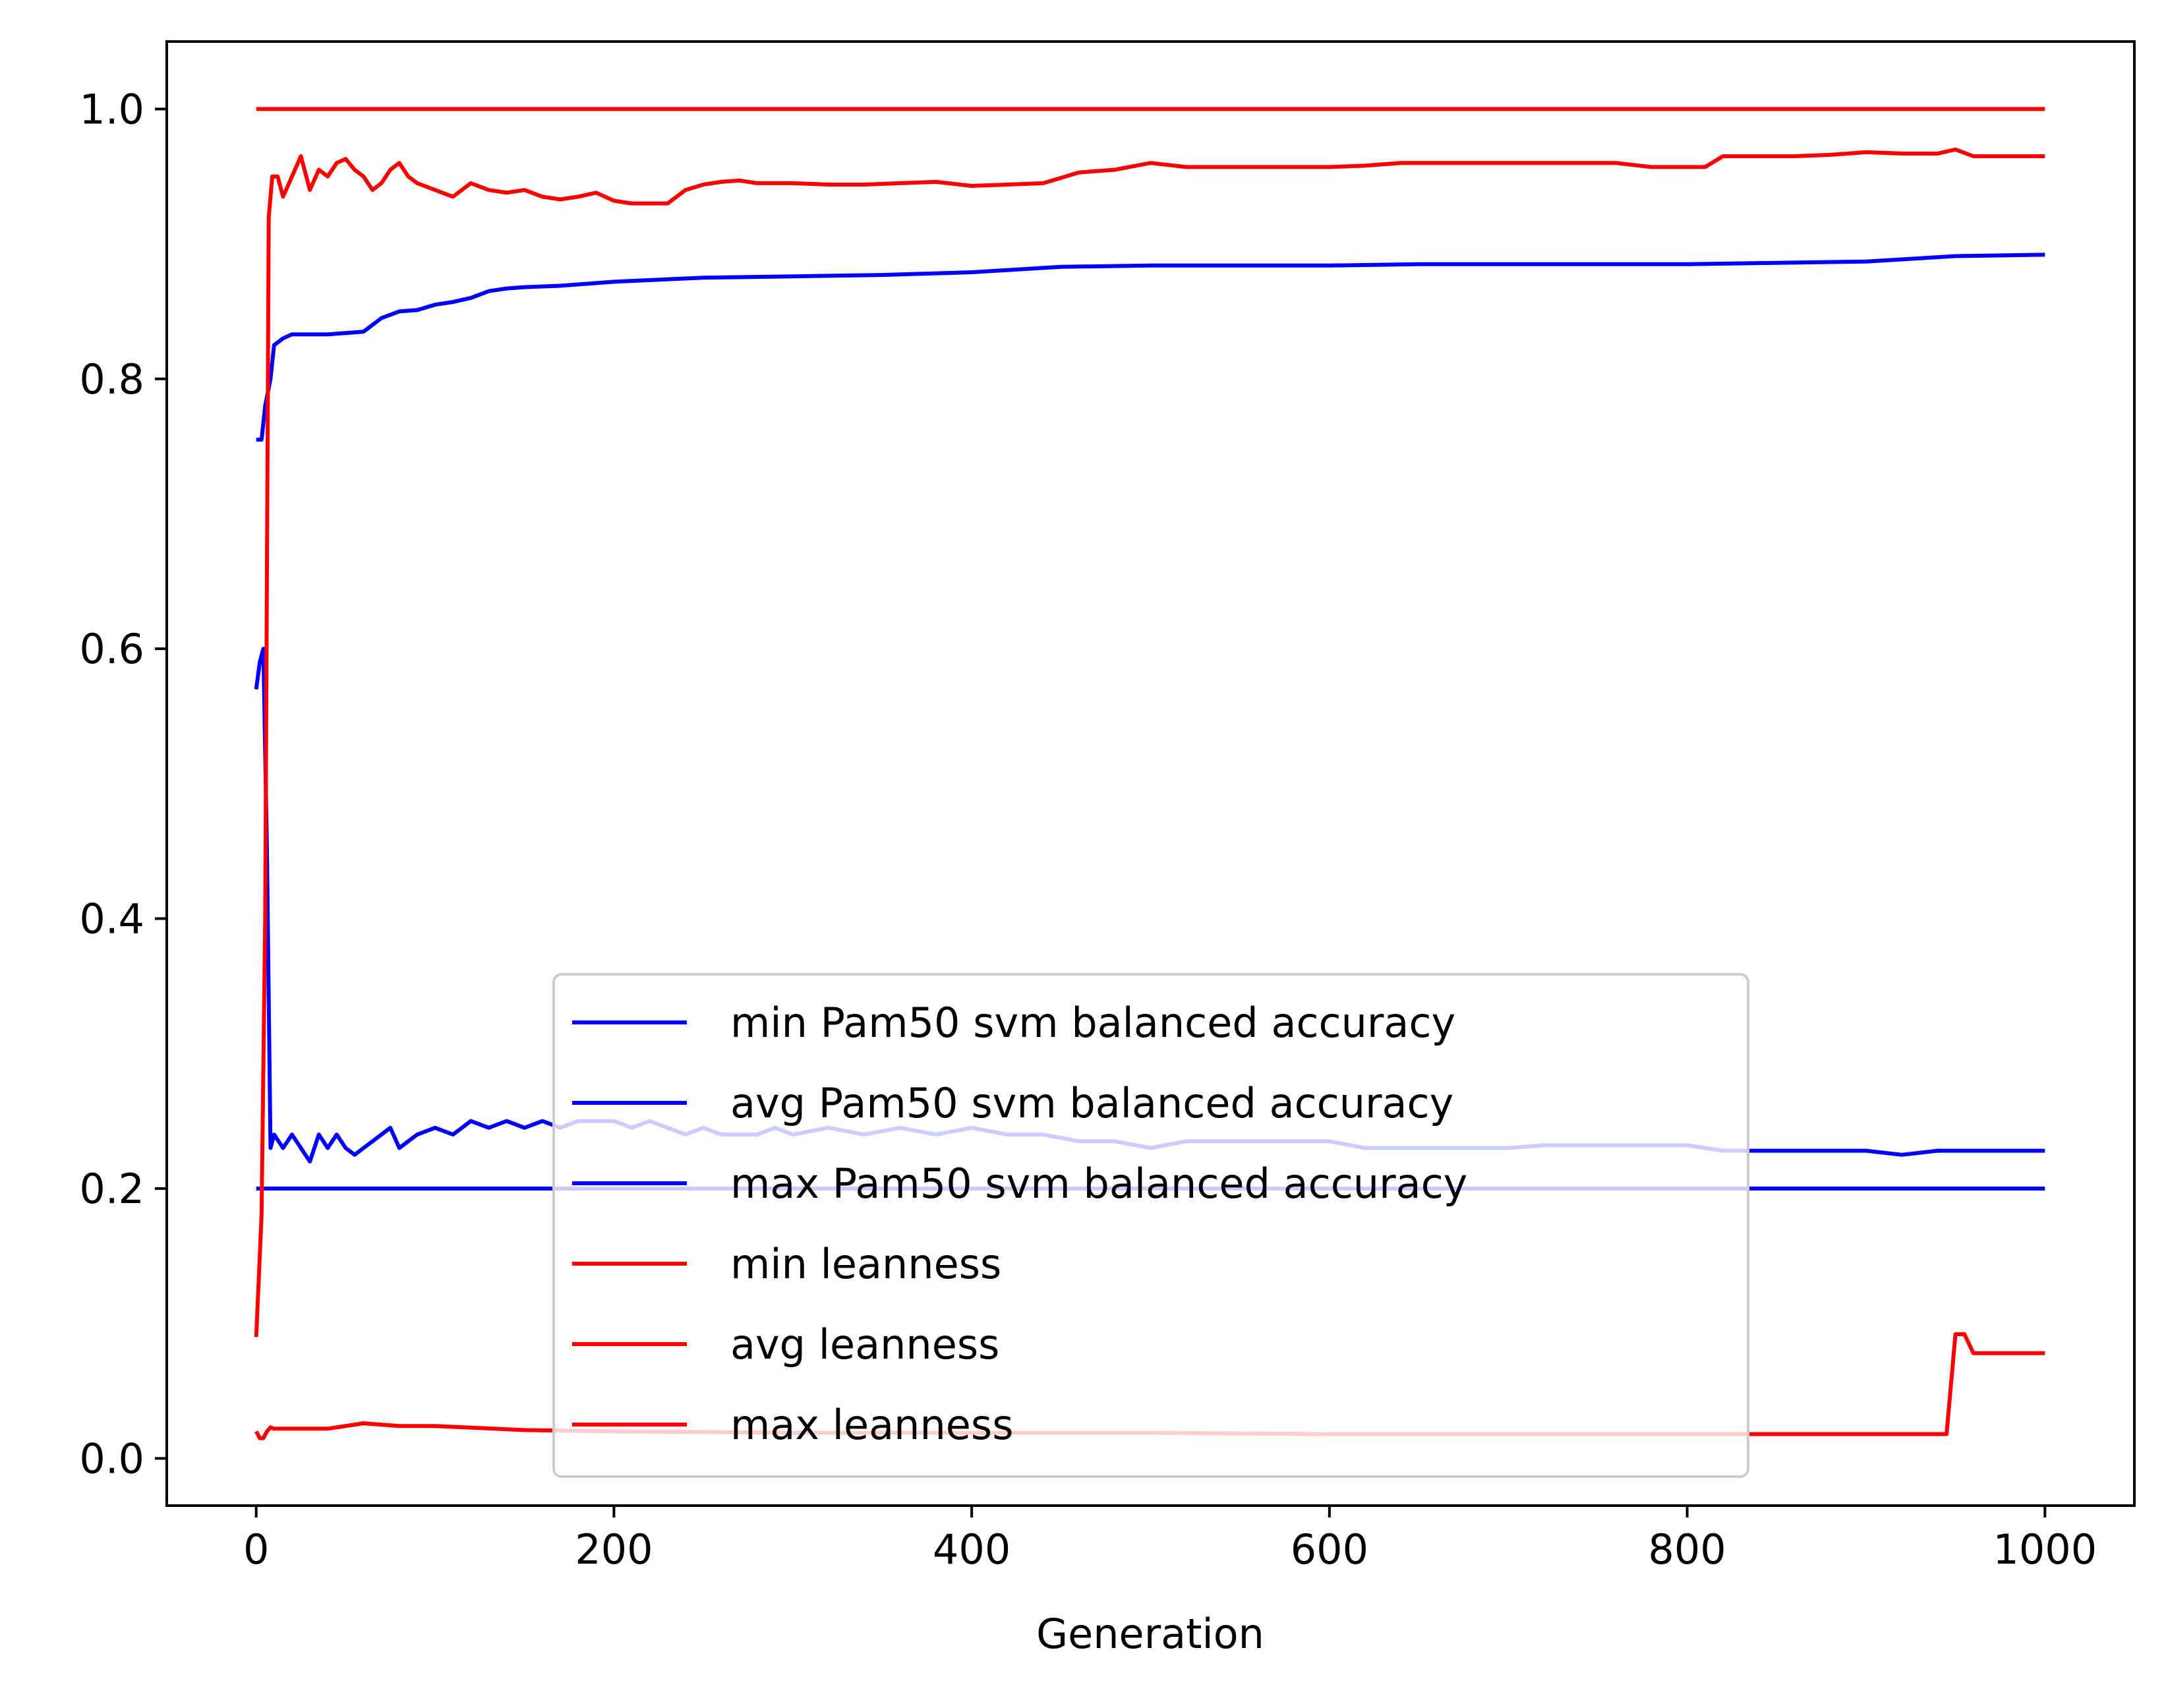  Describe the element at coordinates (971, 1549) in the screenshot. I see `x-tick-label: 400` at that location.